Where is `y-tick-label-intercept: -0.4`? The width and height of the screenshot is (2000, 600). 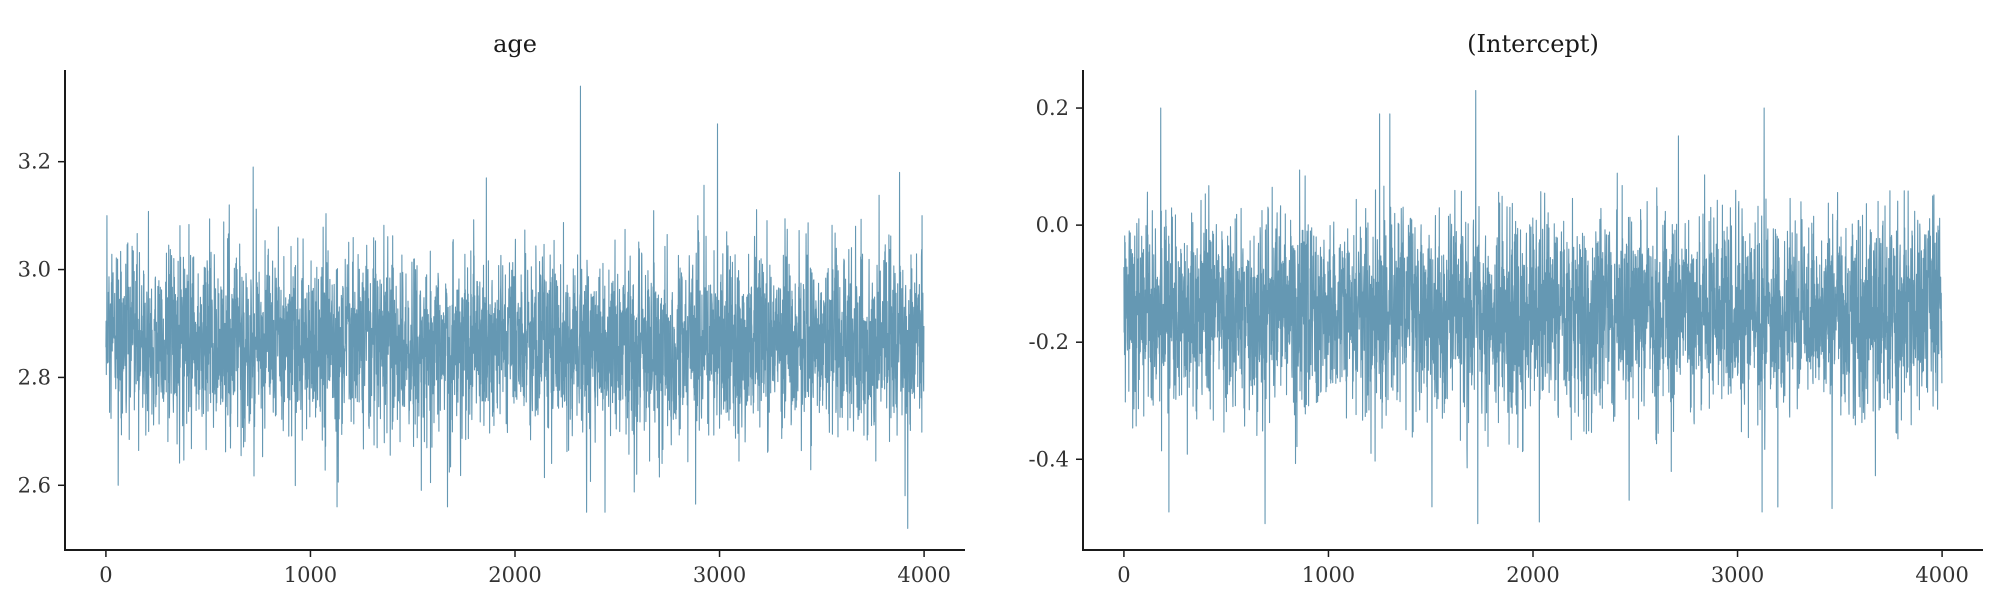 y-tick-label-intercept: -0.4 is located at coordinates (1049, 459).